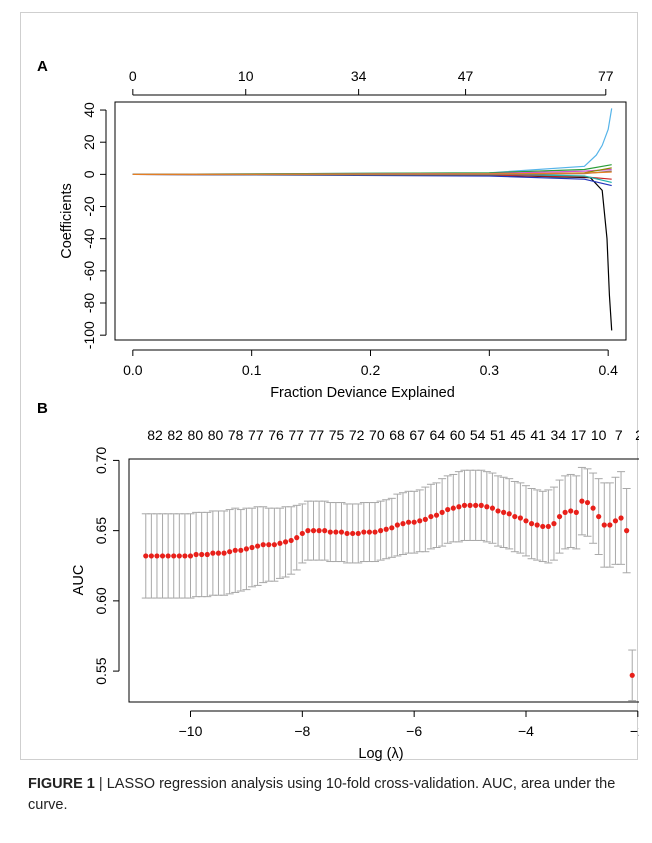 The width and height of the screenshot is (652, 843). What do you see at coordinates (252, 370) in the screenshot?
I see `panel-a-x-tick-label: 0.1` at bounding box center [252, 370].